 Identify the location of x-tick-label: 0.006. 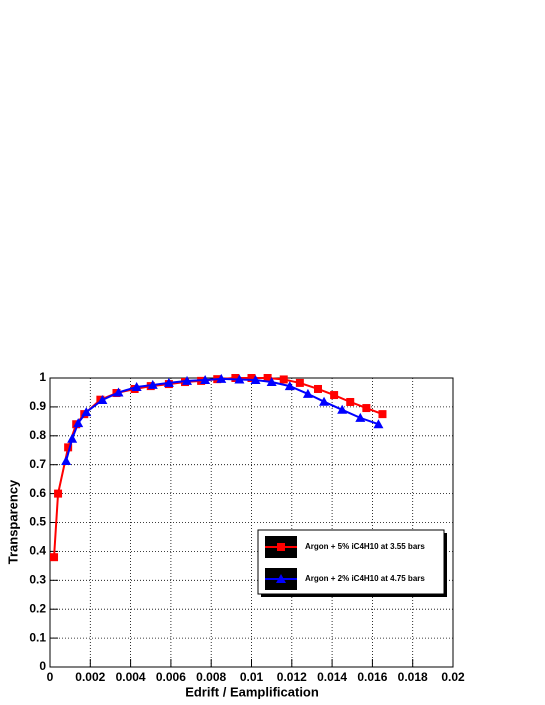
(171, 677).